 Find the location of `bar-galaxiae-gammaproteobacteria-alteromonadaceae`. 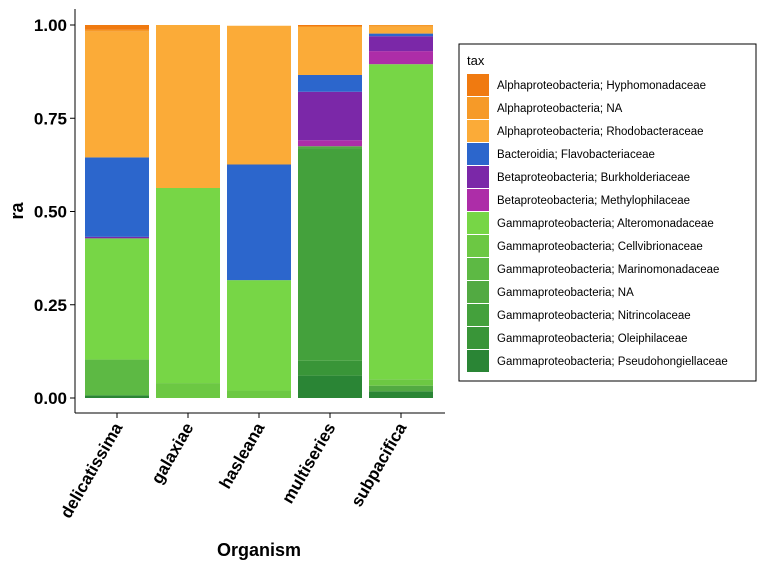

bar-galaxiae-gammaproteobacteria-alteromonadaceae is located at coordinates (188, 286).